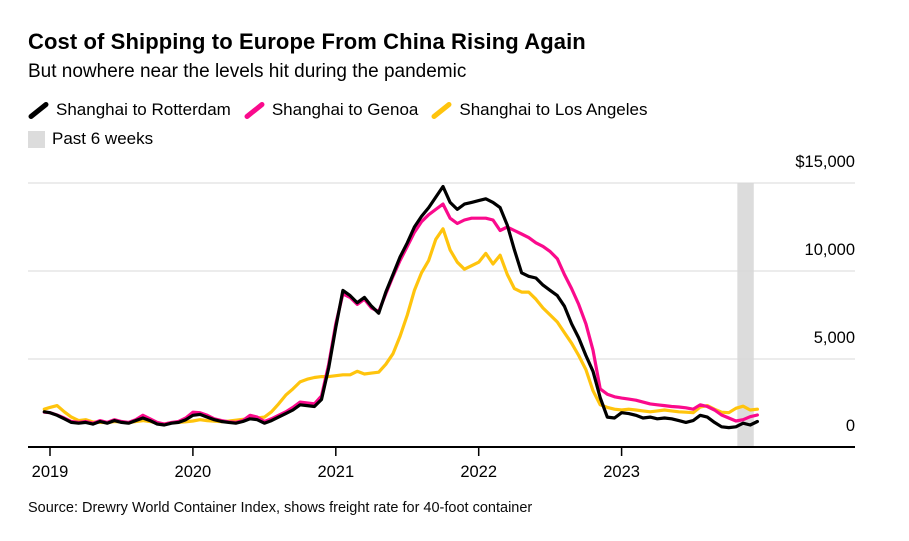 This screenshot has height=541, width=909. I want to click on y-axis-label: 5,000, so click(834, 338).